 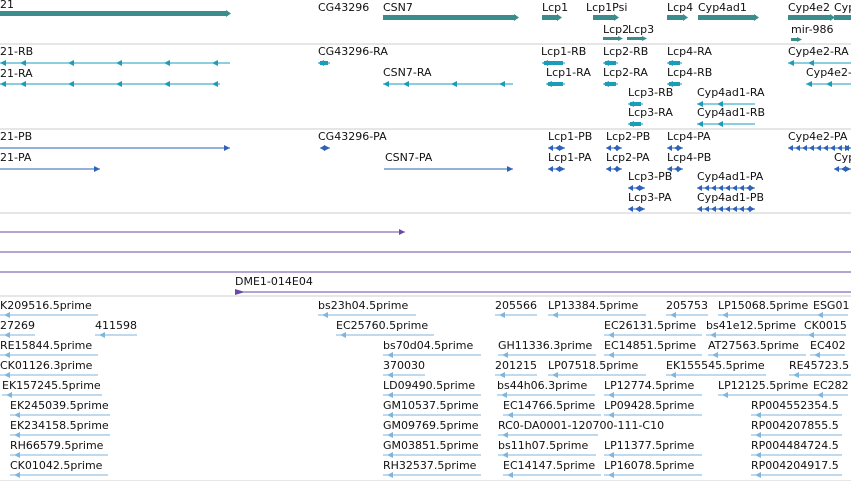 What do you see at coordinates (795, 465) in the screenshot?
I see `ests-label: RP004204917.5` at bounding box center [795, 465].